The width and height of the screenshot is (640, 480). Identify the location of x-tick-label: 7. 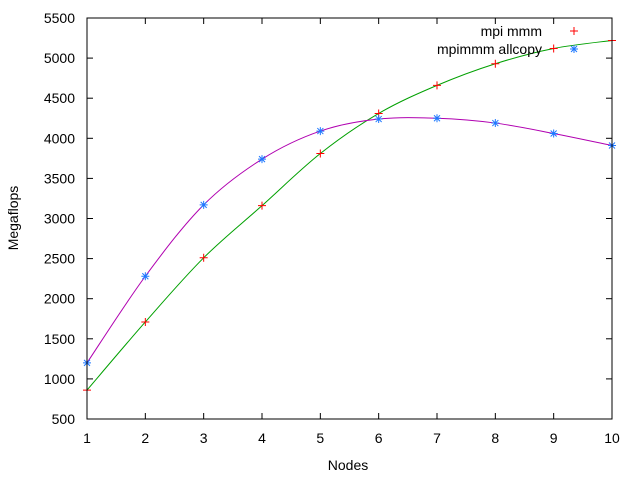
(437, 438).